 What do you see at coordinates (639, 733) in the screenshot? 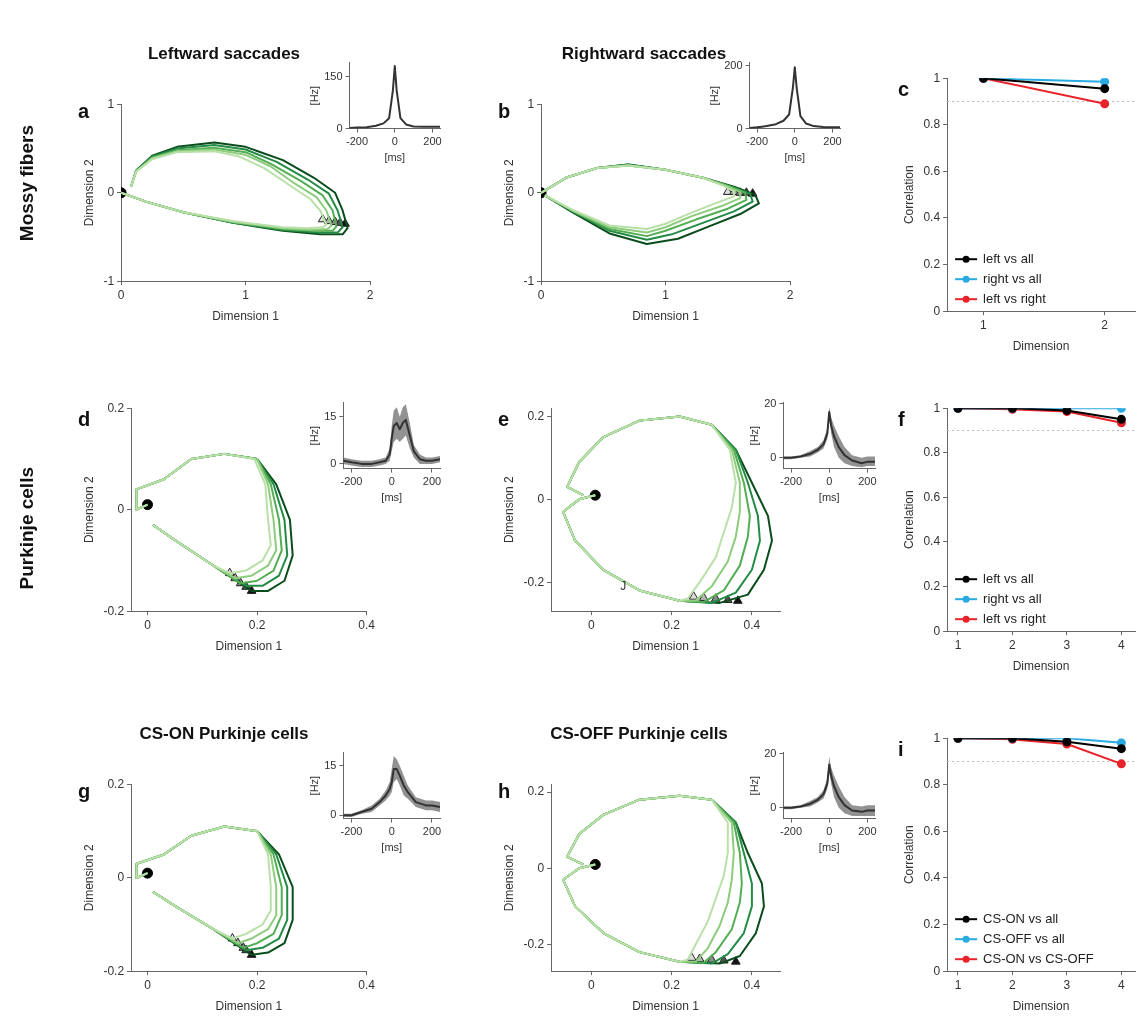
I see `chart-title: CS-OFF Purkinje cells` at bounding box center [639, 733].